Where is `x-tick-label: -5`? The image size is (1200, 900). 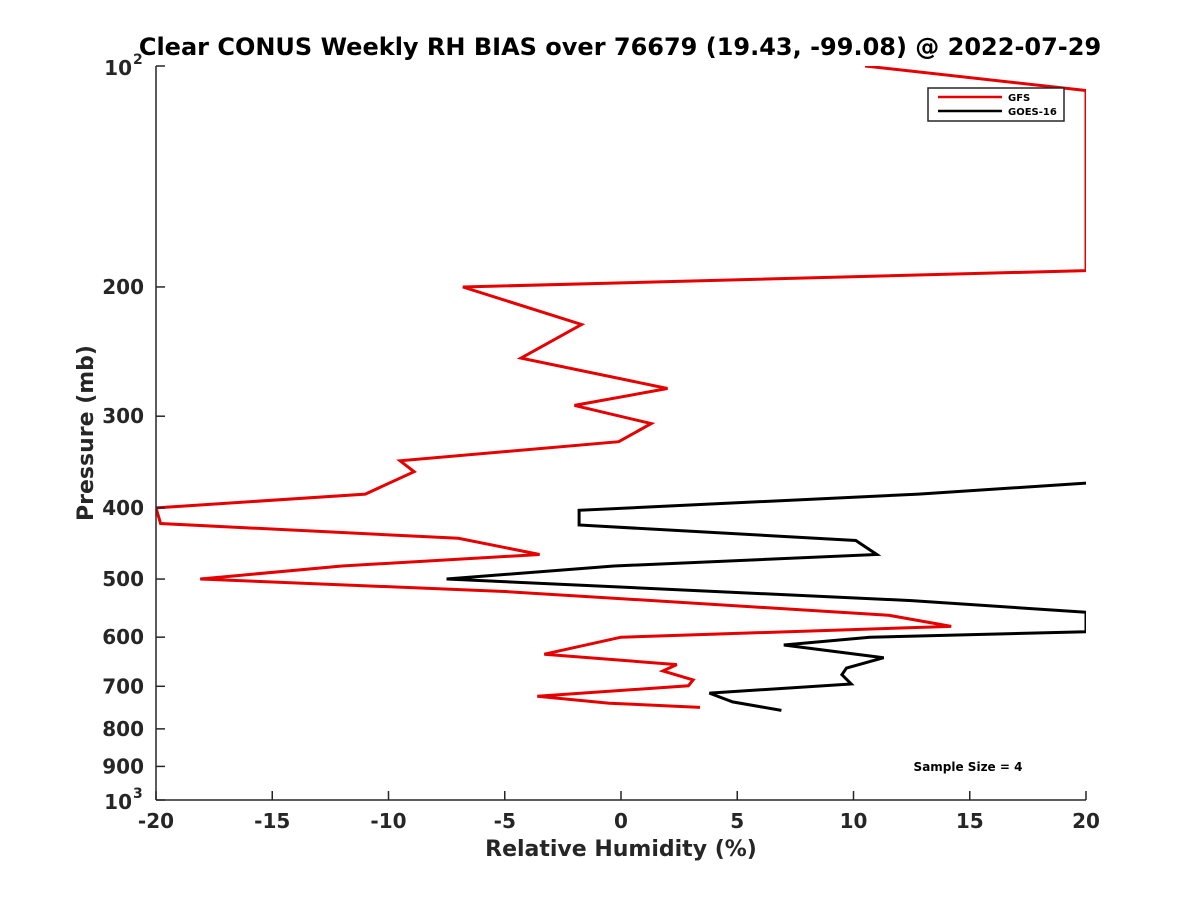 x-tick-label: -5 is located at coordinates (505, 821).